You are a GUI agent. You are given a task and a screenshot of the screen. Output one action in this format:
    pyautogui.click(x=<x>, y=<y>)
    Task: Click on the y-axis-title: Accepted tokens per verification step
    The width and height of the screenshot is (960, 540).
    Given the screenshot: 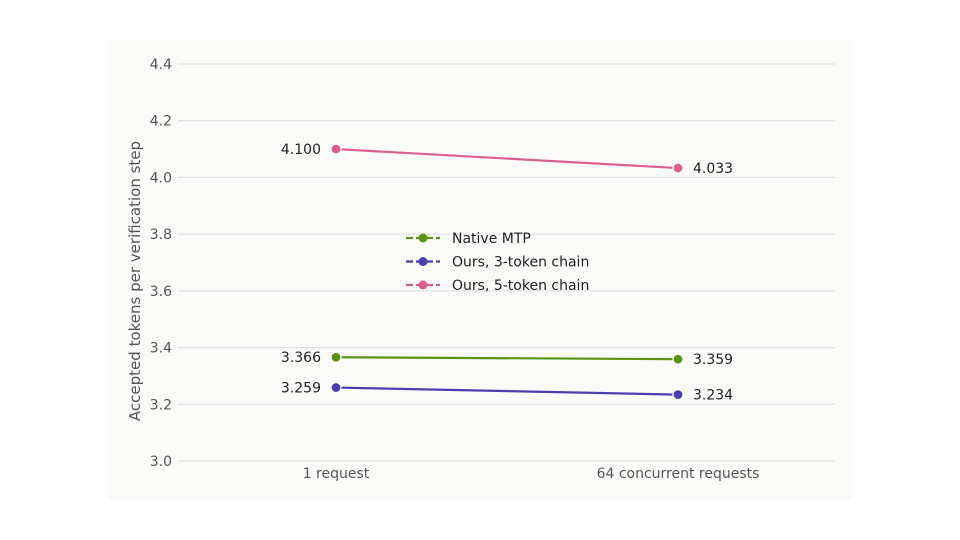 What is the action you would take?
    pyautogui.click(x=135, y=281)
    